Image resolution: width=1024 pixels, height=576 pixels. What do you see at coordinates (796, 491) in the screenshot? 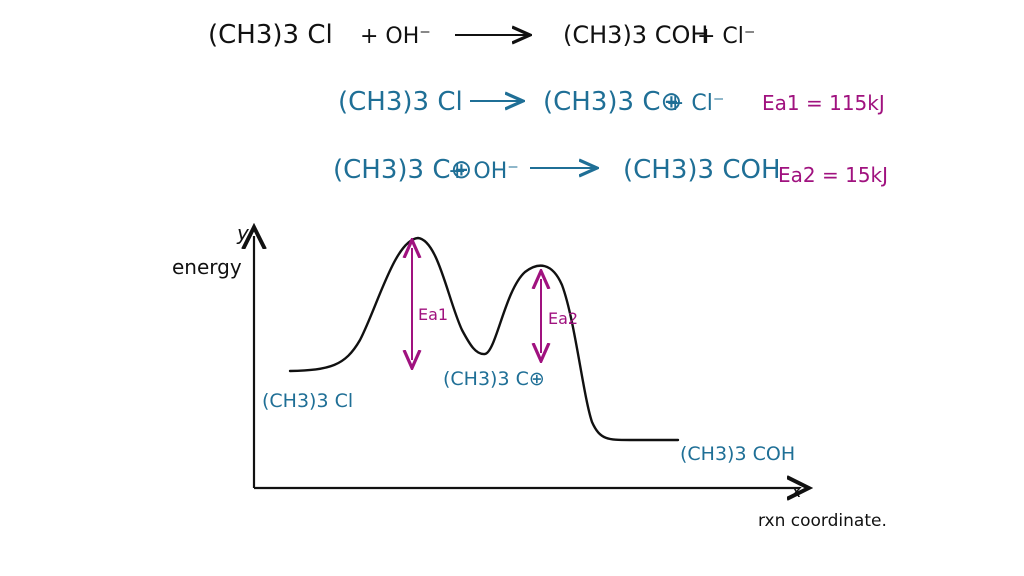
I see `x-axis-letter: x` at bounding box center [796, 491].